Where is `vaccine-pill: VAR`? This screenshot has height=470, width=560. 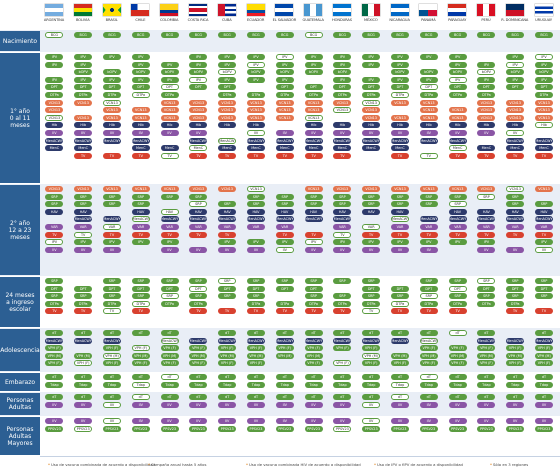
vaccine-pill: VAR is located at coordinates (83, 227).